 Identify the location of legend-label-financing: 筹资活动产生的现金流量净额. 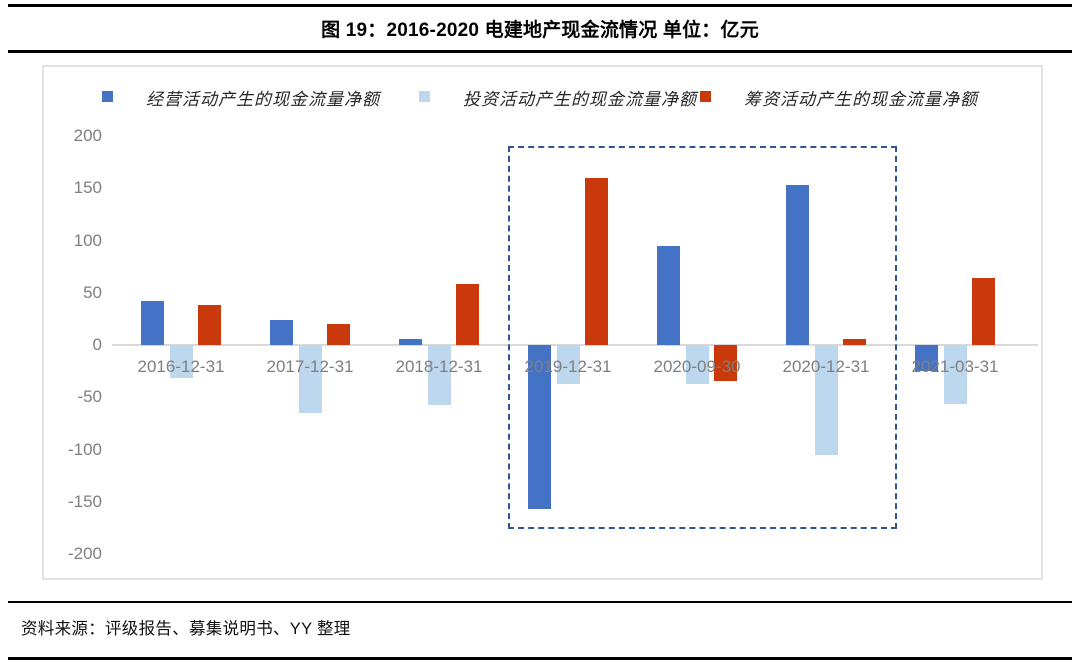
(861, 100).